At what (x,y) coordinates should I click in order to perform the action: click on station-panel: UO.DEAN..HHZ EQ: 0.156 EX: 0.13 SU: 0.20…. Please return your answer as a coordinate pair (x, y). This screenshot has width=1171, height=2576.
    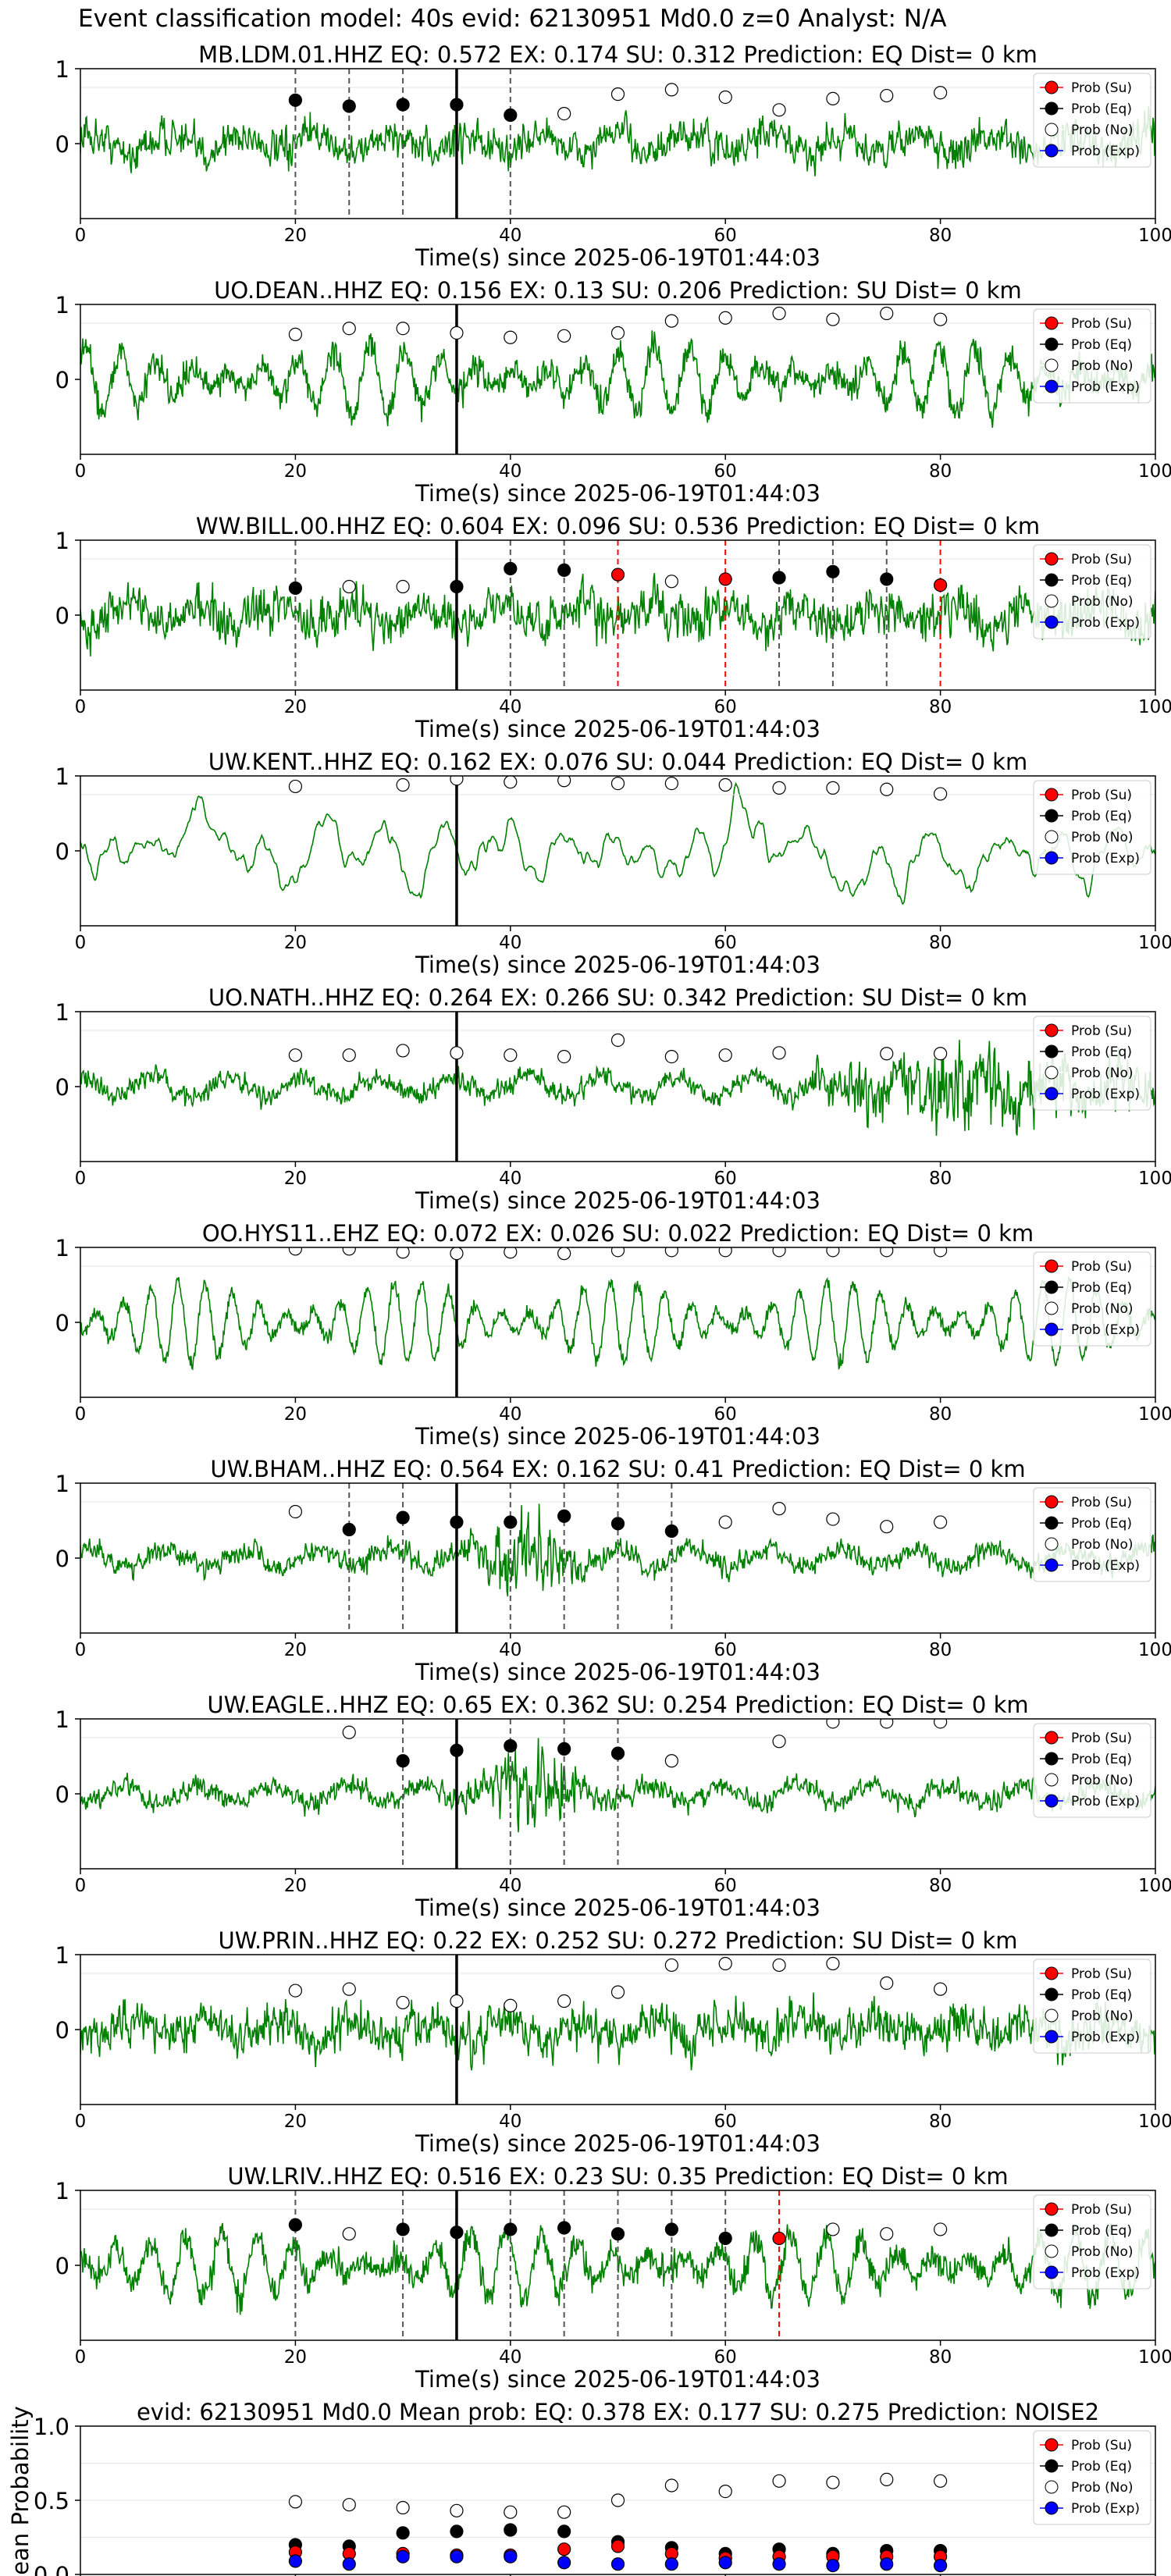
    Looking at the image, I should click on (613, 392).